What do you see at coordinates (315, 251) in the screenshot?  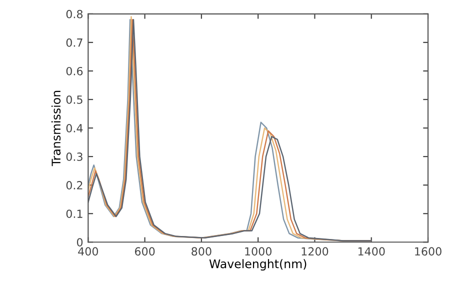 I see `x-tick-label: 1200` at bounding box center [315, 251].